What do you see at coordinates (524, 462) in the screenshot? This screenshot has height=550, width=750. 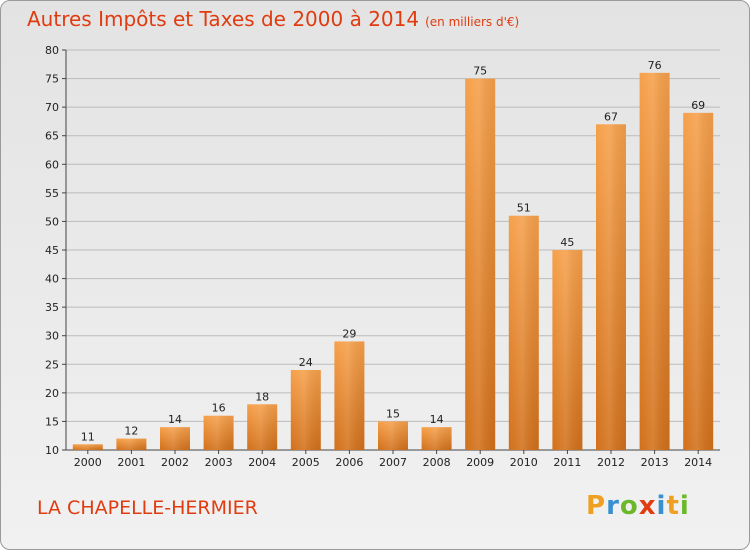 I see `x-tick-label: 2010` at bounding box center [524, 462].